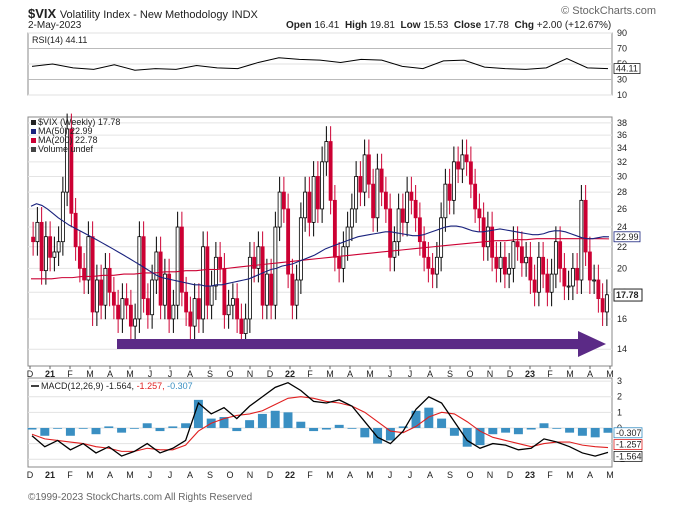 The width and height of the screenshot is (684, 513). I want to click on price-tick-label: 24, so click(622, 227).